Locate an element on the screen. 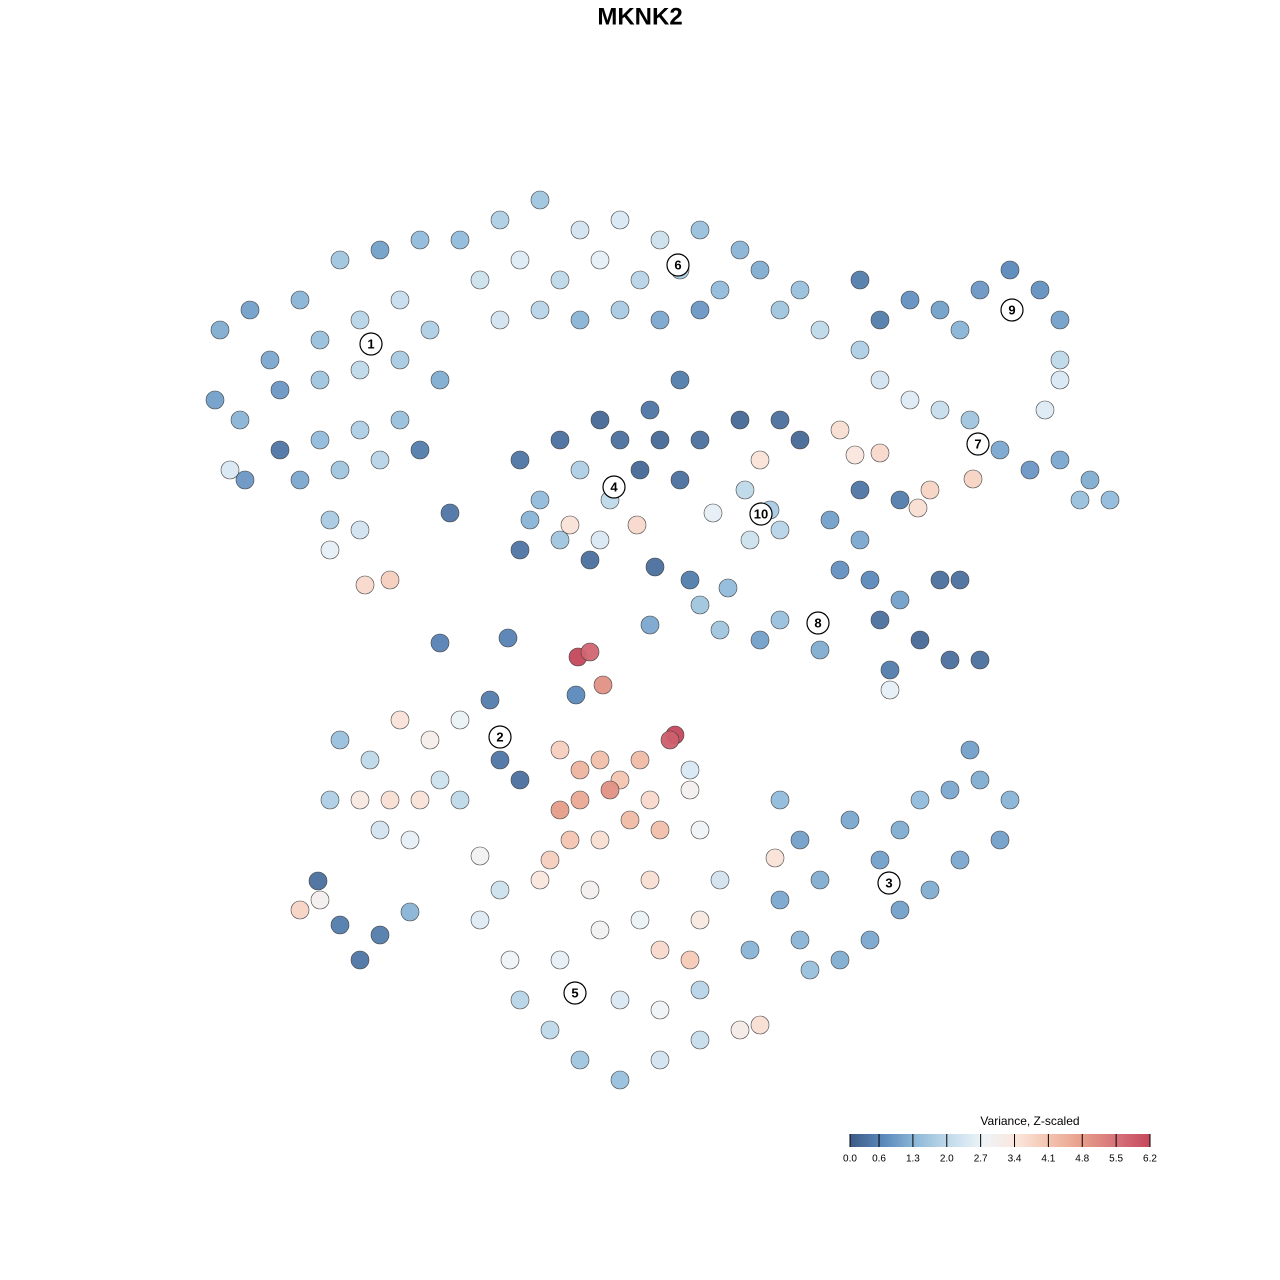  cluster-label: 4 is located at coordinates (614, 486).